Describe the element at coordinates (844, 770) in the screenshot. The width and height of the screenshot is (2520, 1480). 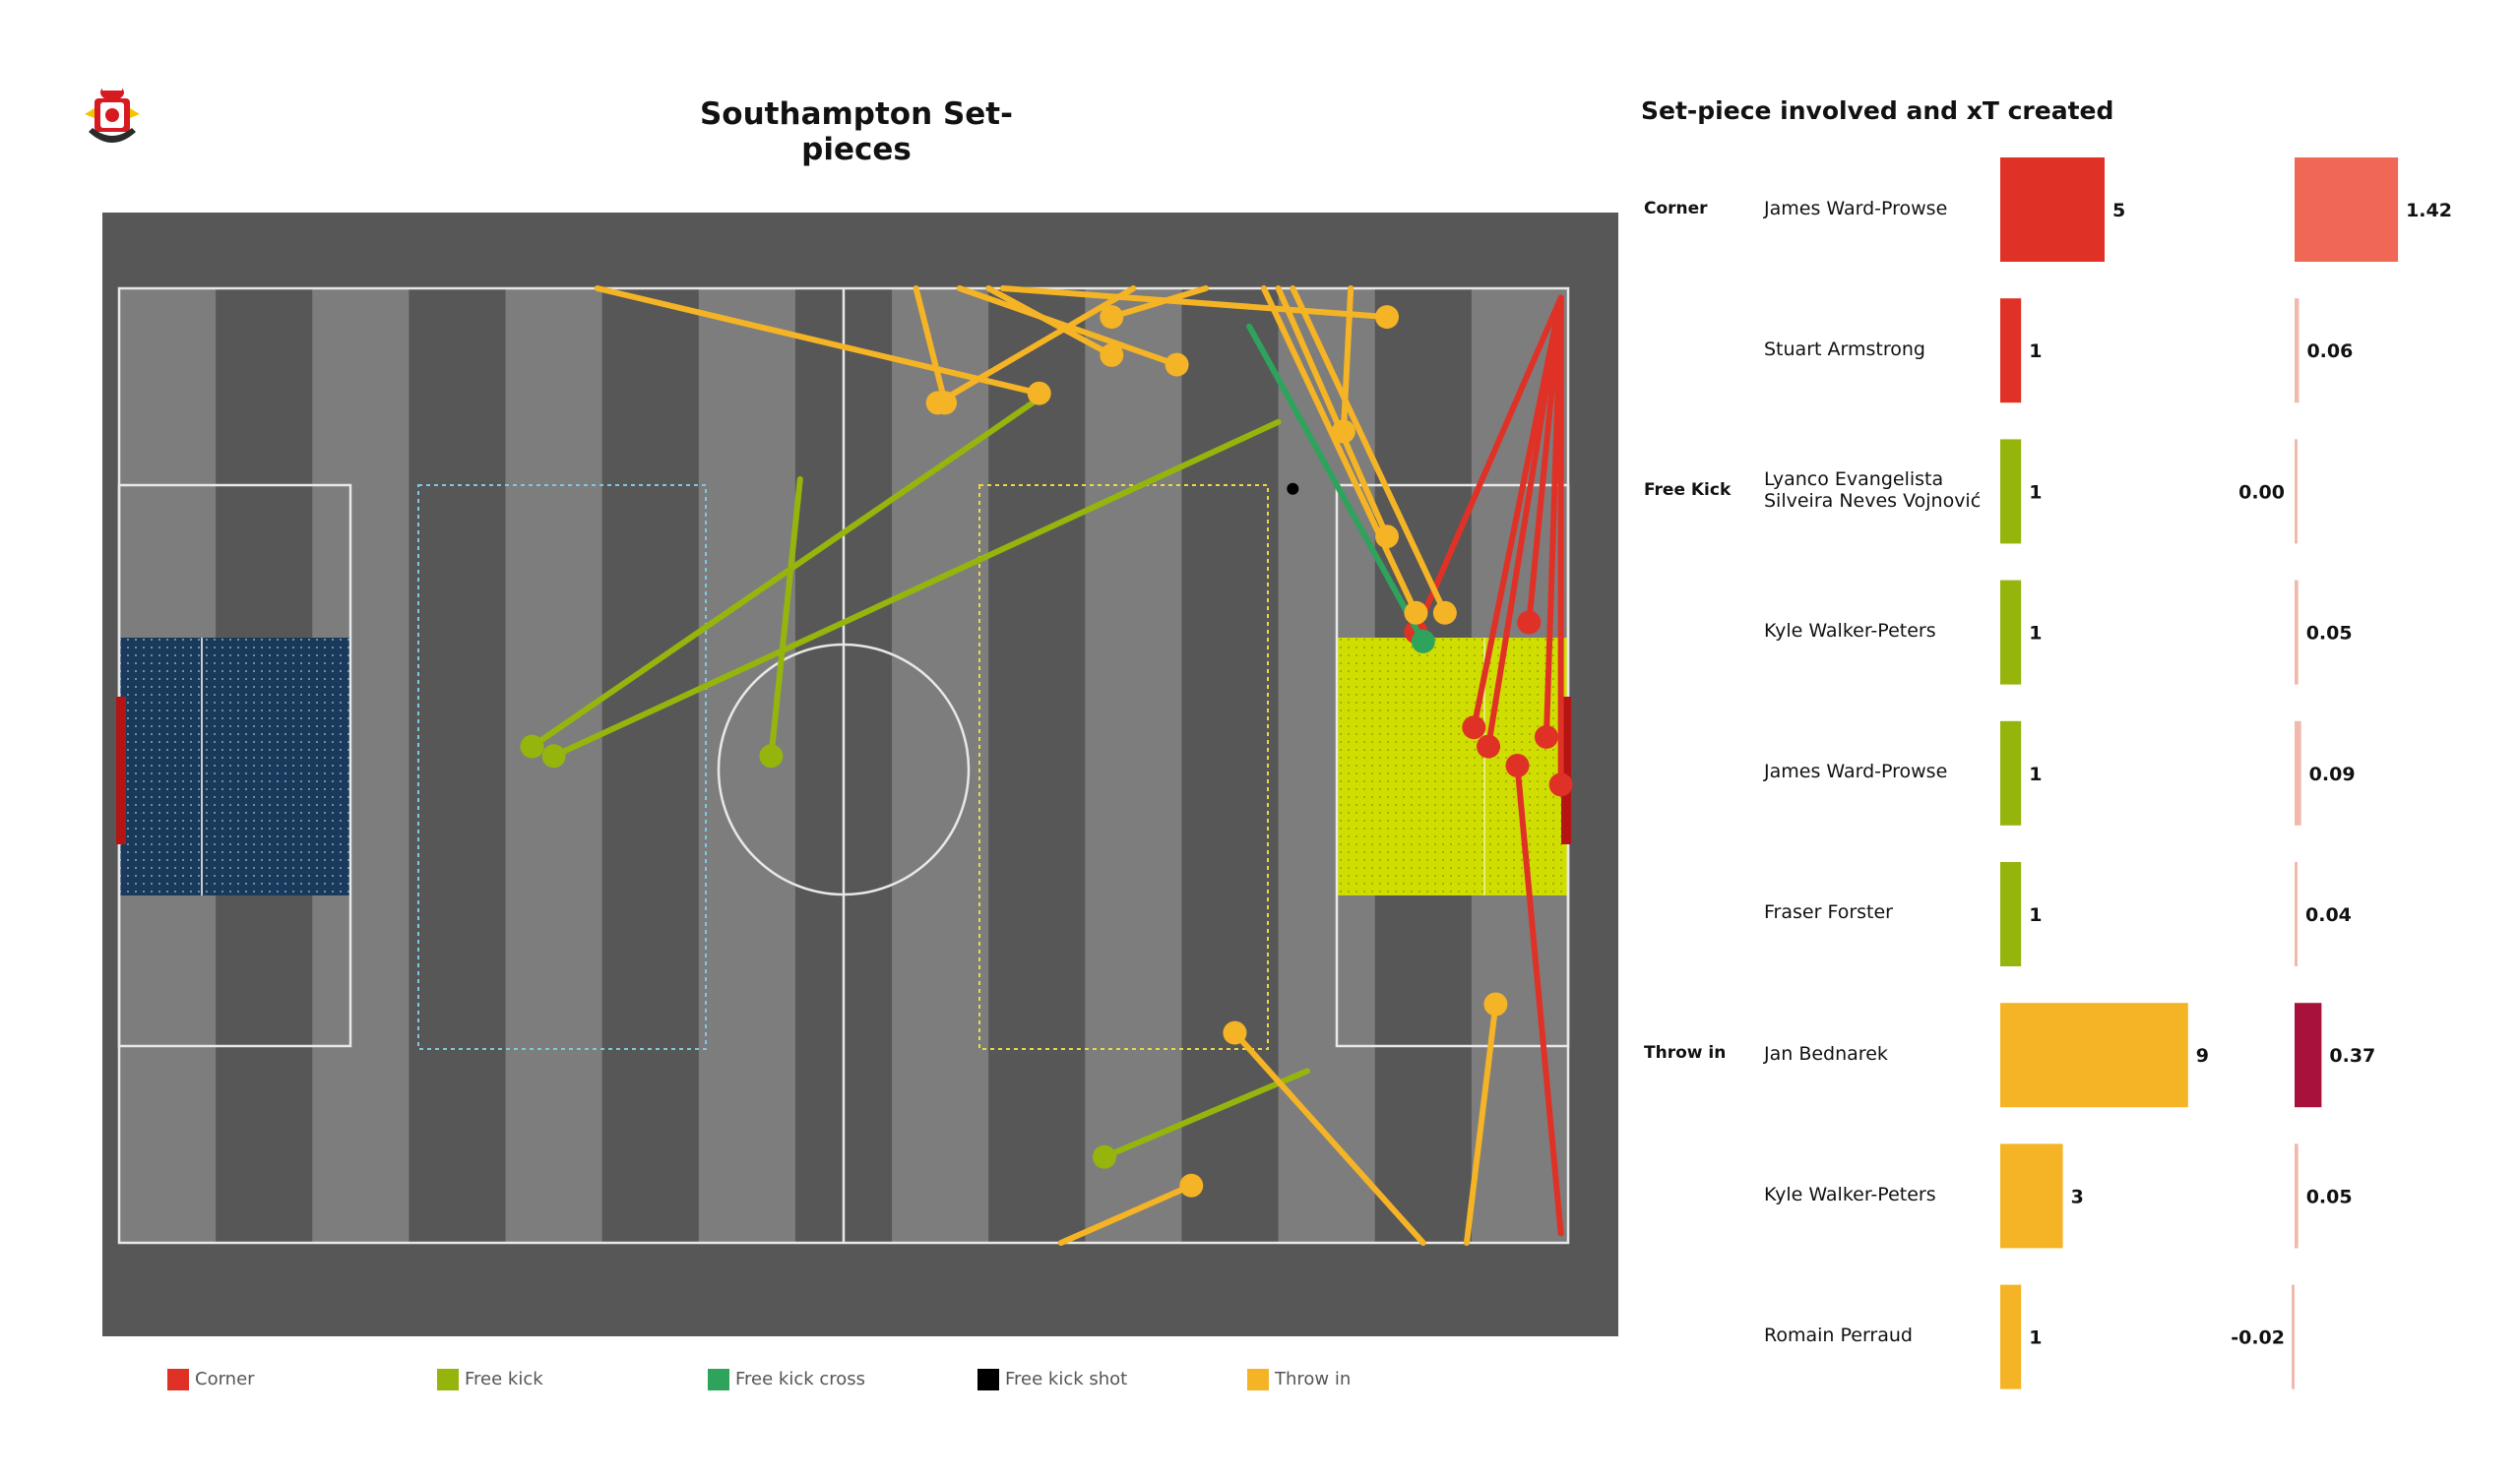
I see `centre-circle` at that location.